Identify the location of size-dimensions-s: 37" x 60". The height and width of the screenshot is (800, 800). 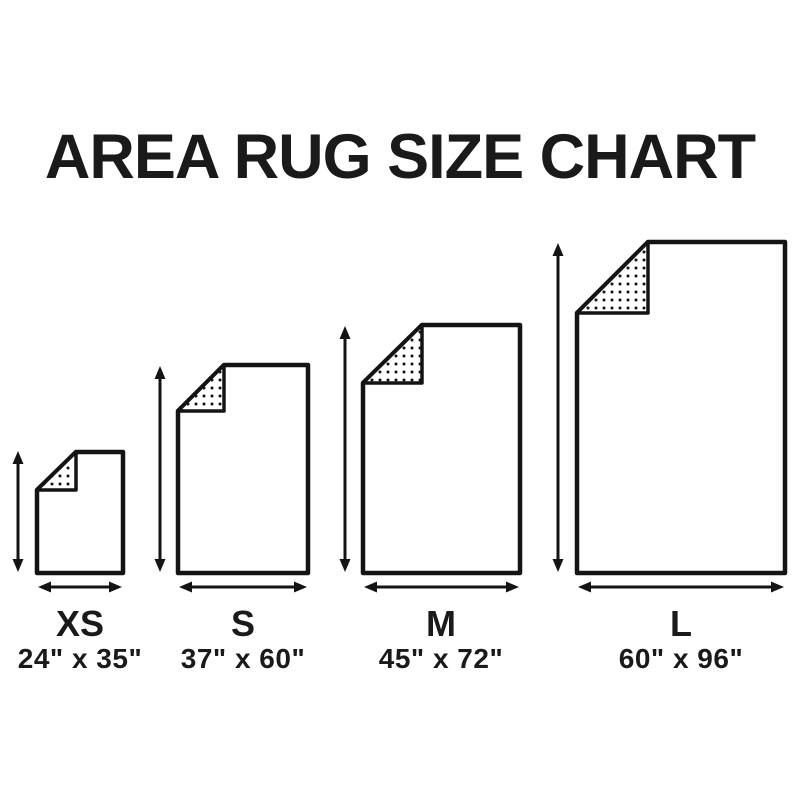
(243, 658).